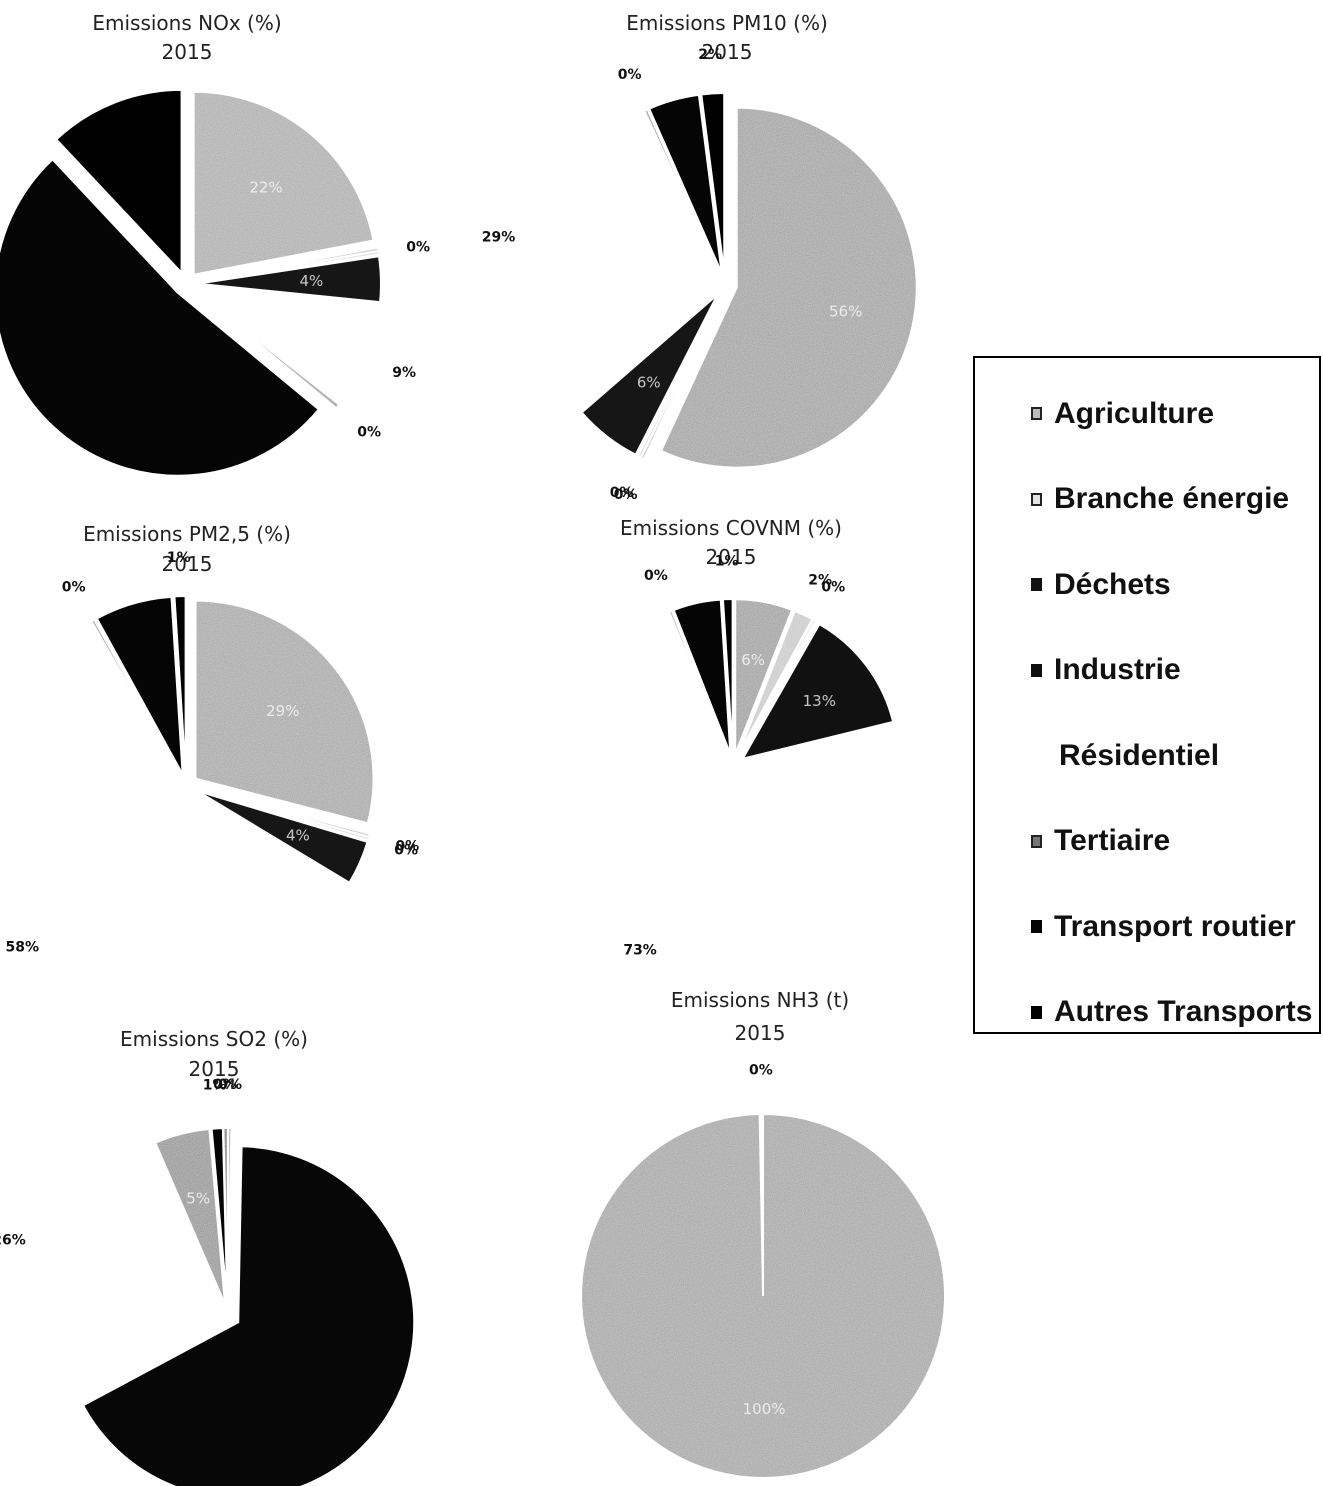 This screenshot has height=1486, width=1323. I want to click on slice-label: 56%, so click(845, 312).